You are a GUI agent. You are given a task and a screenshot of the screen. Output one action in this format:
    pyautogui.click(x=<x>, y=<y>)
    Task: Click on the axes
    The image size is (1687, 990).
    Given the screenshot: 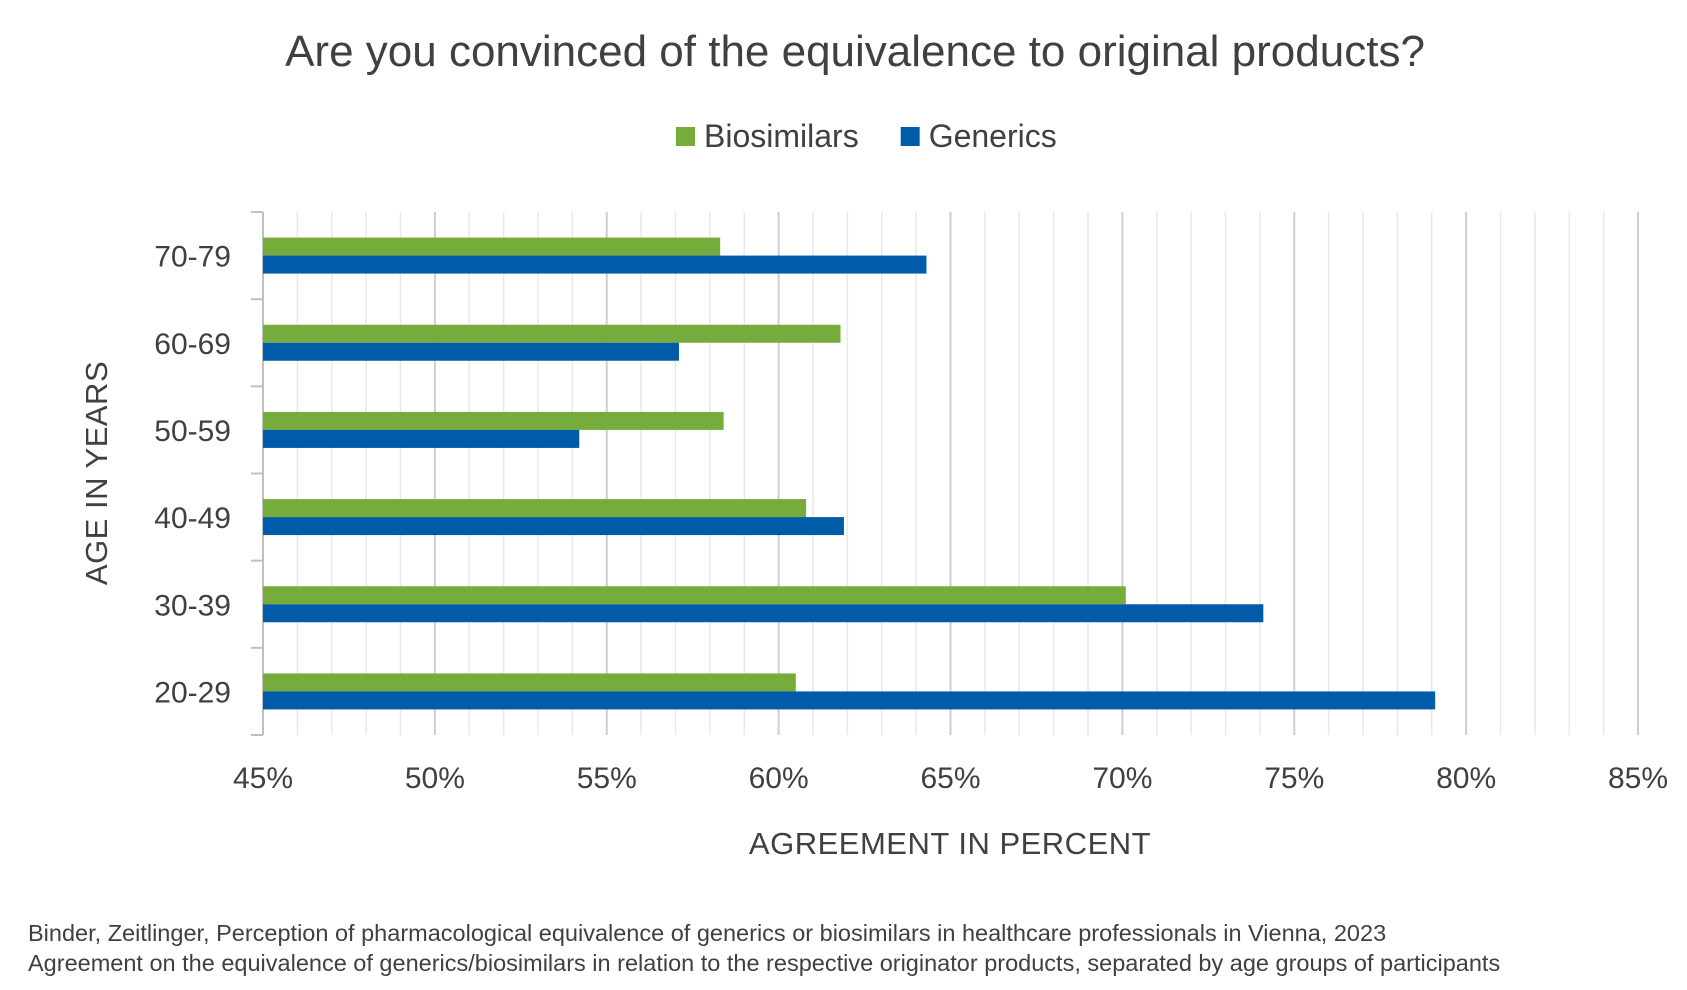 What is the action you would take?
    pyautogui.click(x=257, y=473)
    